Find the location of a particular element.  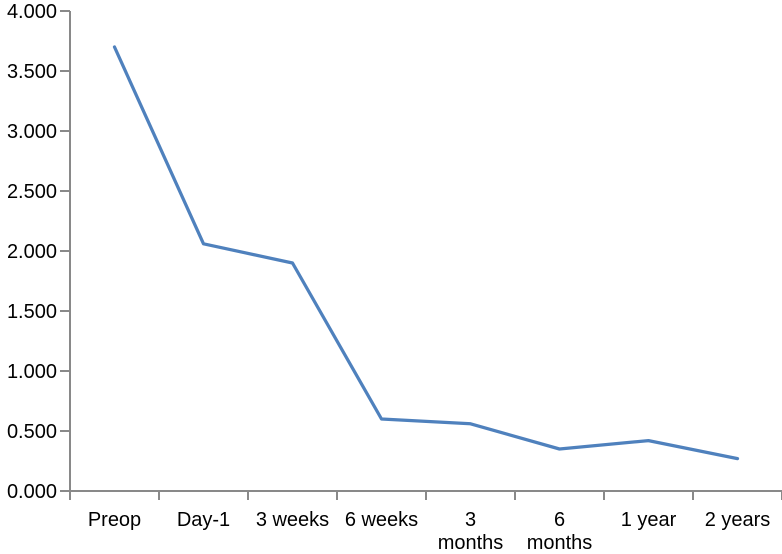

y-axis-tick-label: 0.500 is located at coordinates (32, 432).